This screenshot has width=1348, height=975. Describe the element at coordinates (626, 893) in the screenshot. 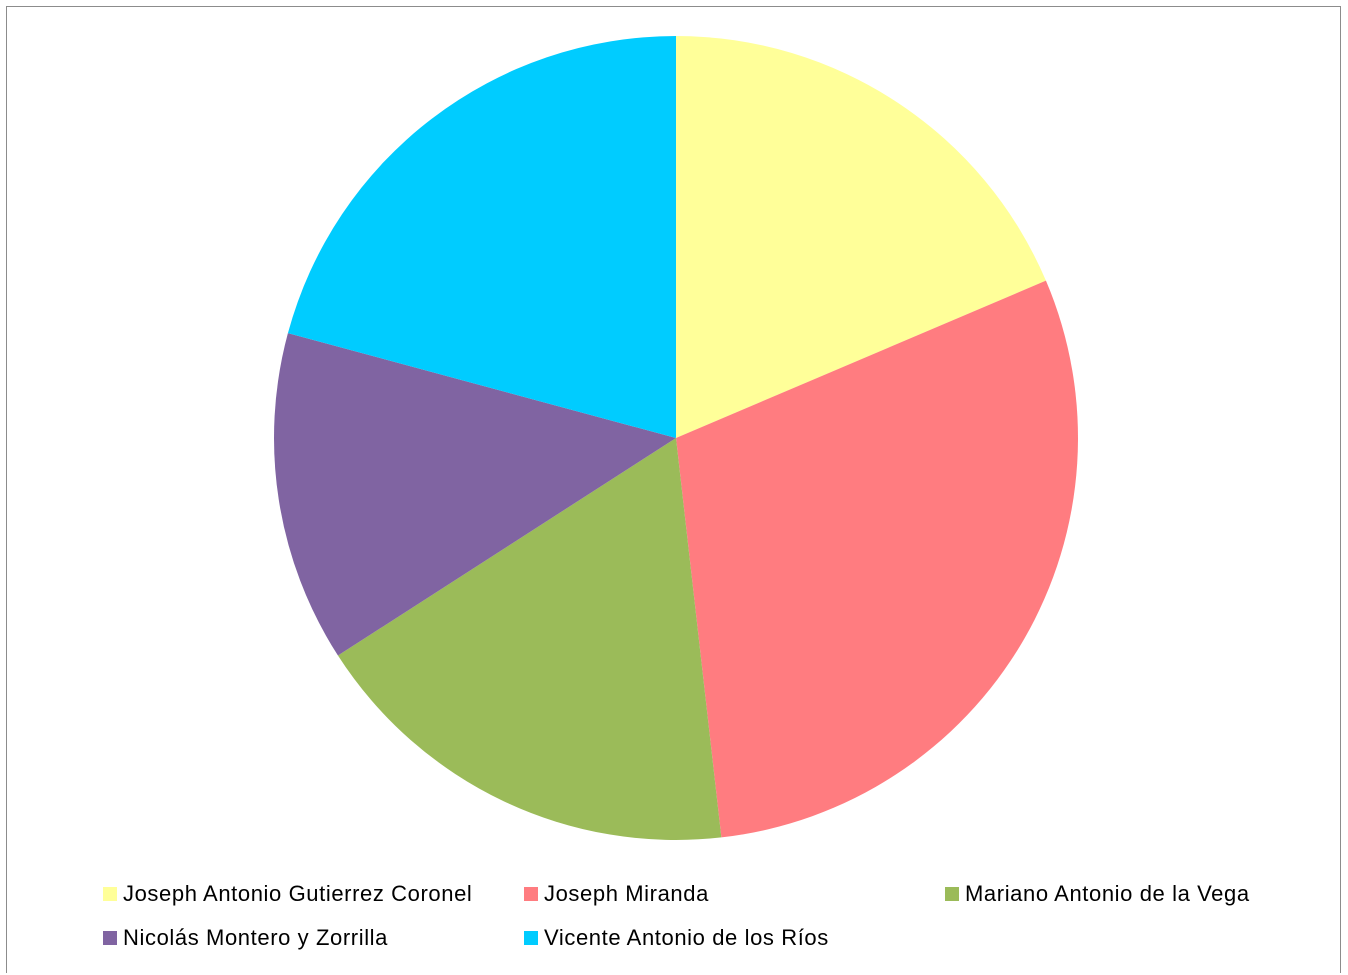

I see `legend-label: Joseph Miranda` at that location.